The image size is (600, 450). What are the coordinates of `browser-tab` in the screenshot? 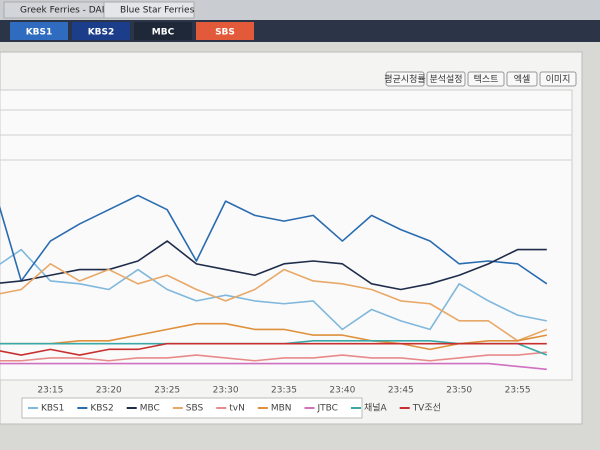 It's located at (149, 10).